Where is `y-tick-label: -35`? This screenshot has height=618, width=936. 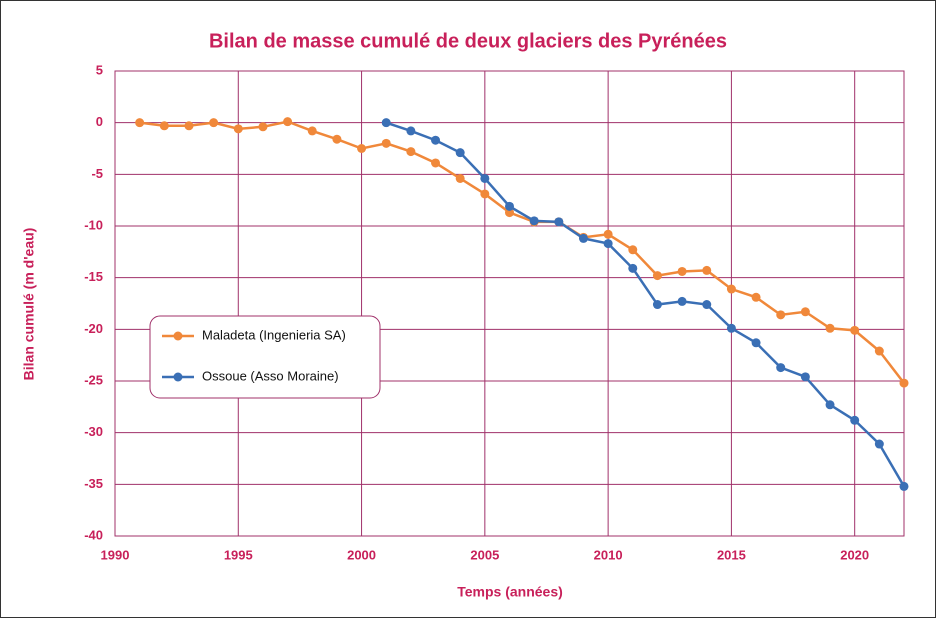 y-tick-label: -35 is located at coordinates (93, 483).